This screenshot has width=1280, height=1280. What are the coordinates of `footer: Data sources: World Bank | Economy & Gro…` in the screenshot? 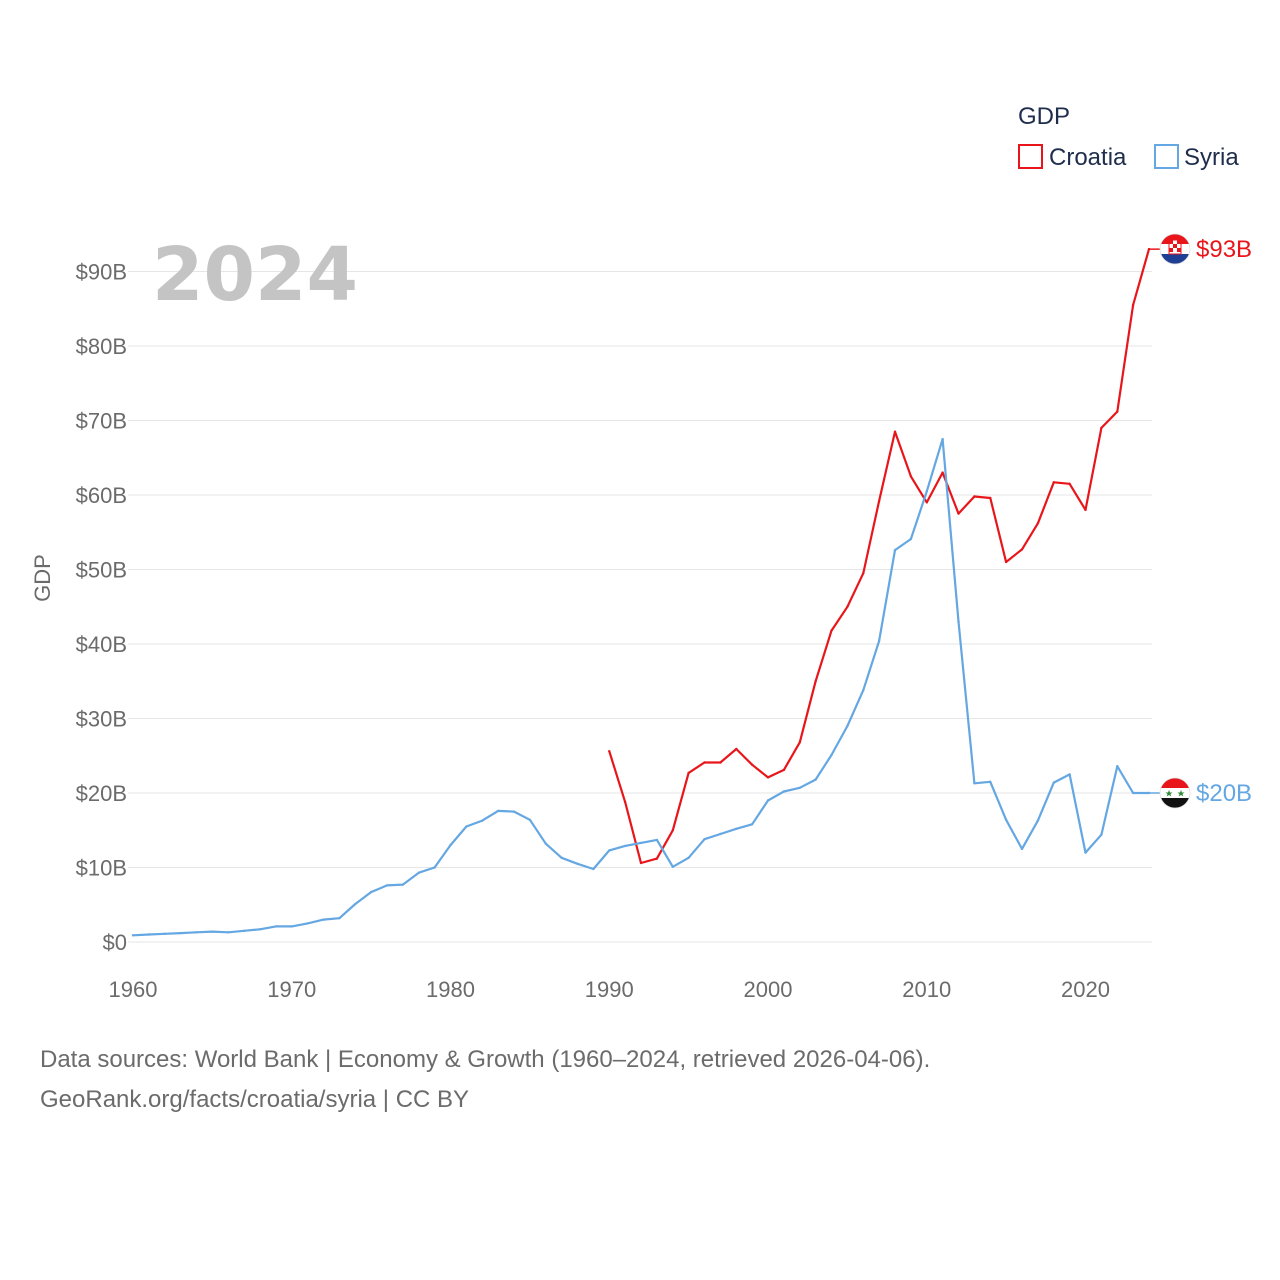 It's located at (640, 1080).